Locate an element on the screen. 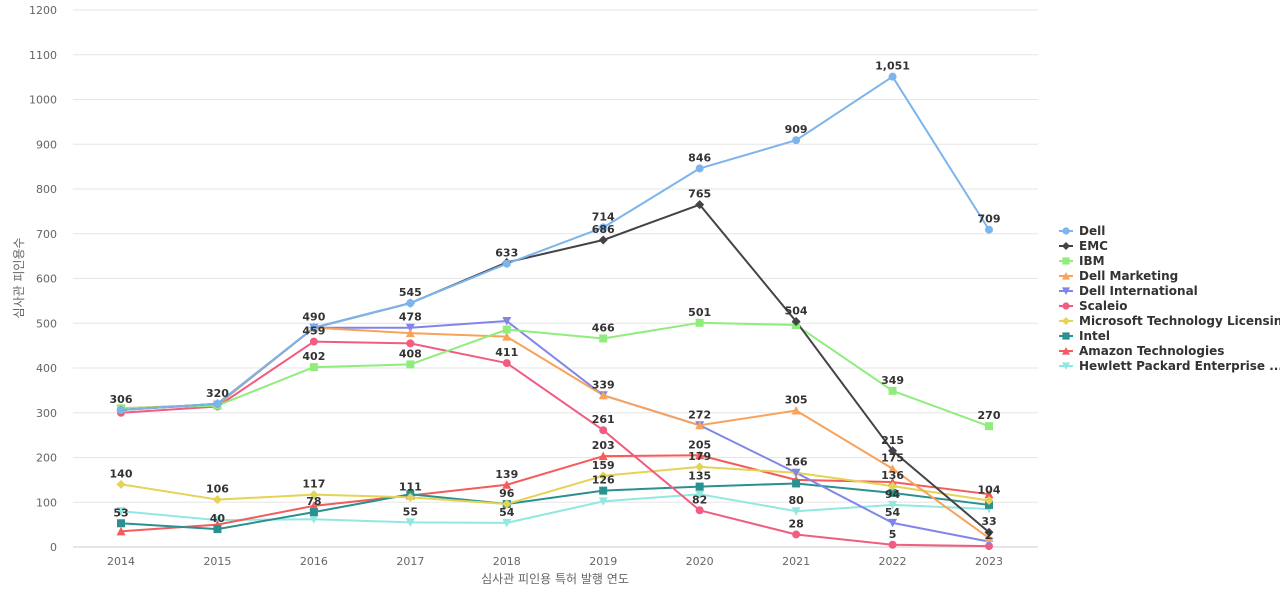  y-axis: 0 100 200 300 400 500 600 700 800 900 1000 1100 1200 is located at coordinates (43, 279).